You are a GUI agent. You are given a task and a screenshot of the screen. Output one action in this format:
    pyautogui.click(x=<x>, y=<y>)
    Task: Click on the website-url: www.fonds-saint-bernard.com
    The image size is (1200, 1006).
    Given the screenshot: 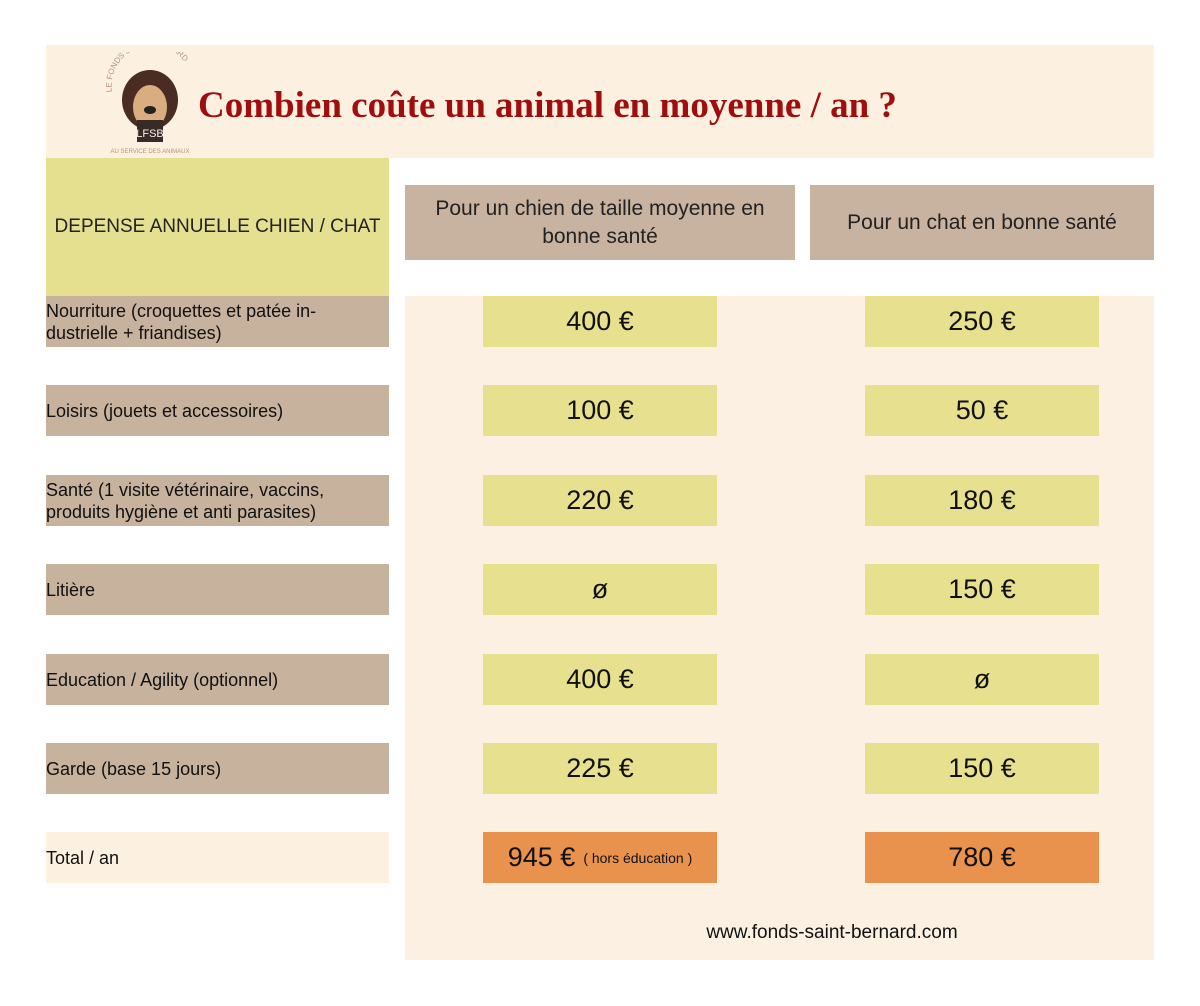 What is the action you would take?
    pyautogui.click(x=832, y=932)
    